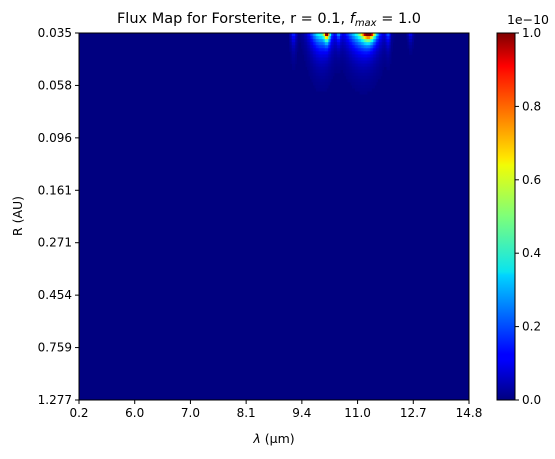 This screenshot has height=459, width=555. Describe the element at coordinates (528, 19) in the screenshot. I see `colorbar-scale-label: 1e−10` at that location.